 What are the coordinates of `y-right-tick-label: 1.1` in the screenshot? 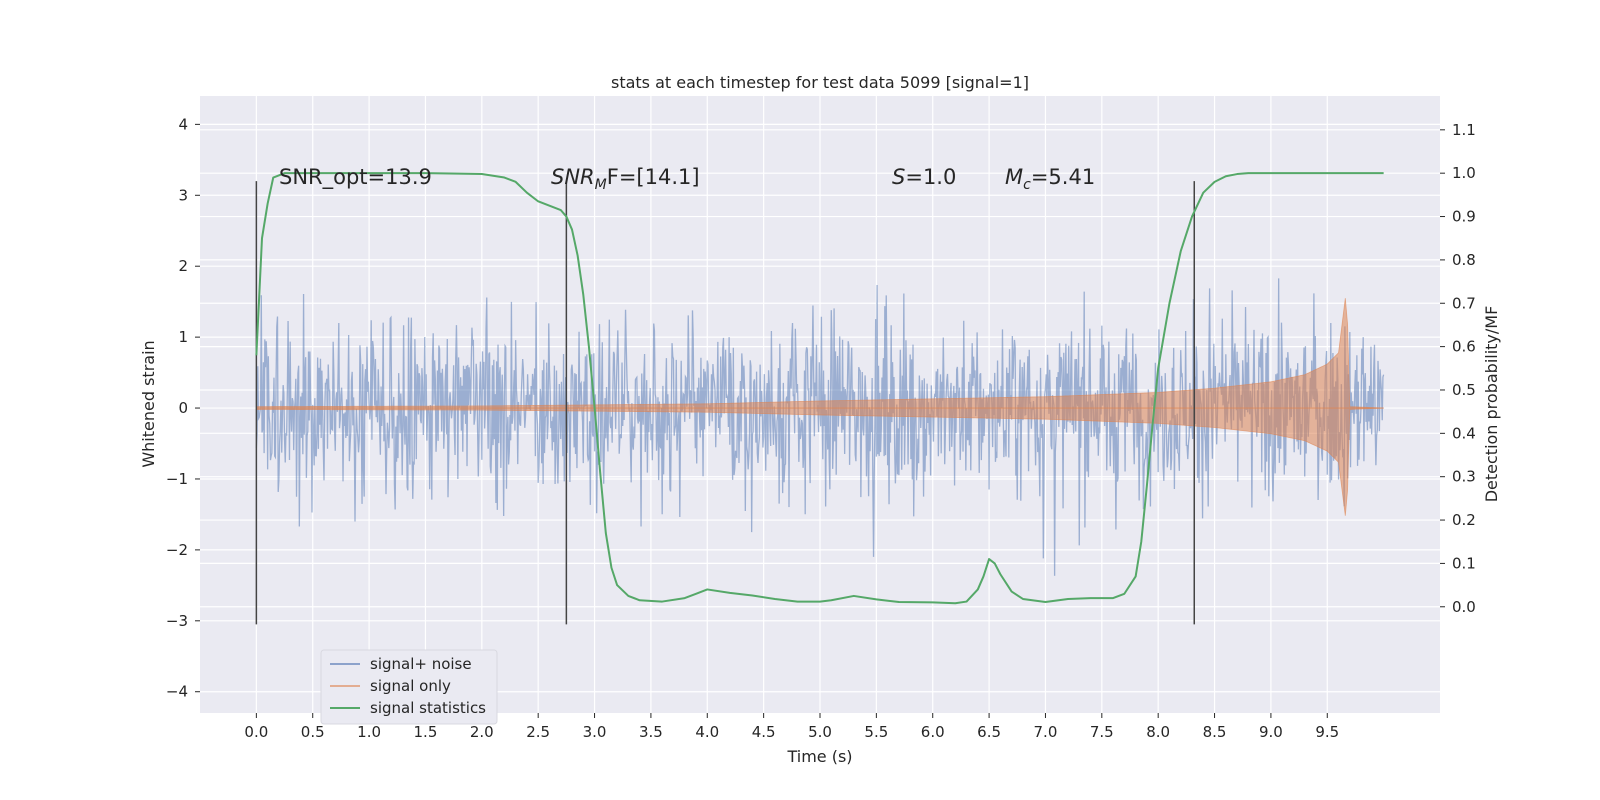 It's located at (1464, 130).